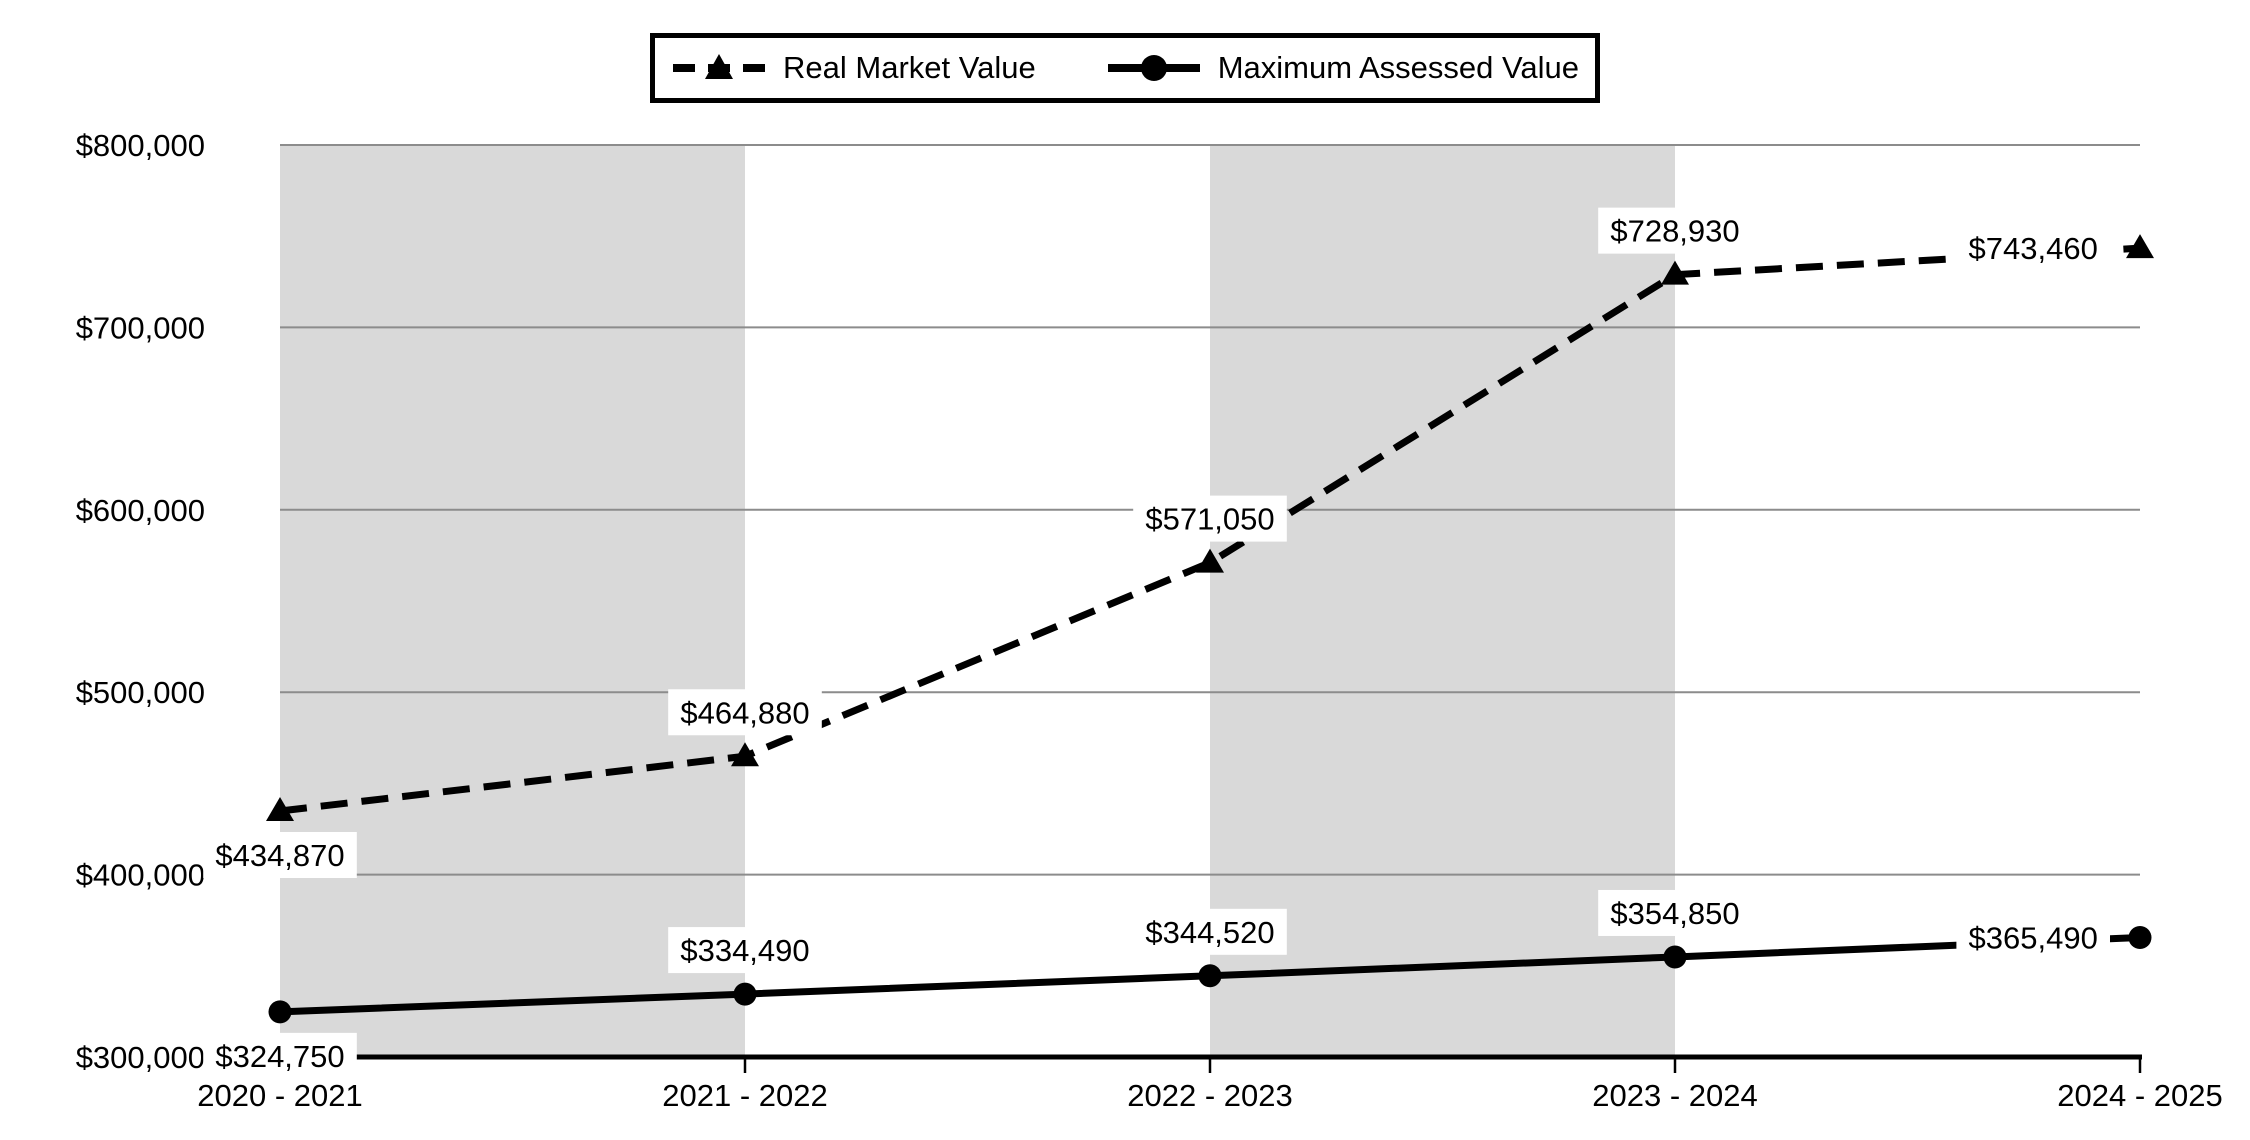 The height and width of the screenshot is (1140, 2250). What do you see at coordinates (1209, 1095) in the screenshot?
I see `x-tick-label: 2022 - 2023` at bounding box center [1209, 1095].